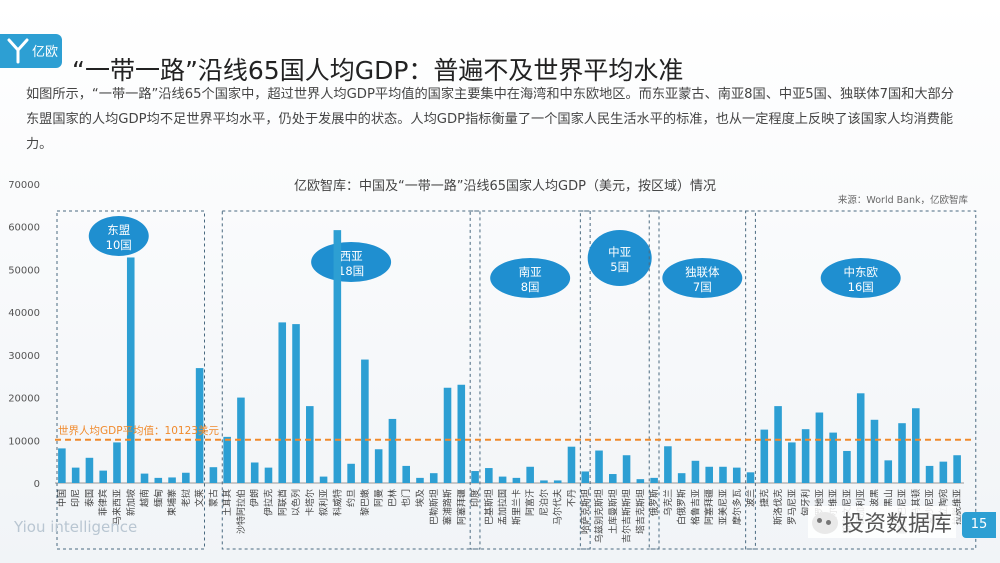  I want to click on region-count: 10国, so click(119, 245).